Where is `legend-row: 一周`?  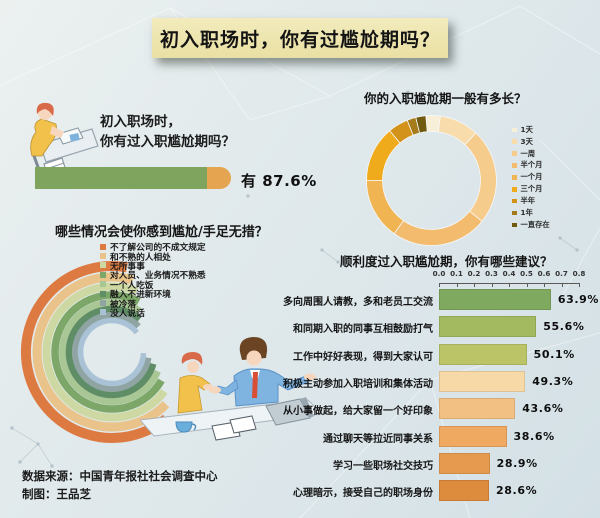
legend-row: 一周 is located at coordinates (531, 153).